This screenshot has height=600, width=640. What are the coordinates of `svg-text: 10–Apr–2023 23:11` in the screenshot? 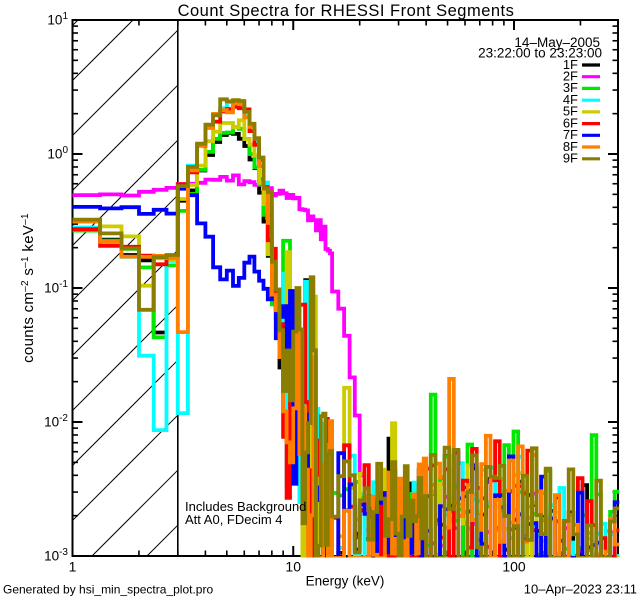 It's located at (580, 589).